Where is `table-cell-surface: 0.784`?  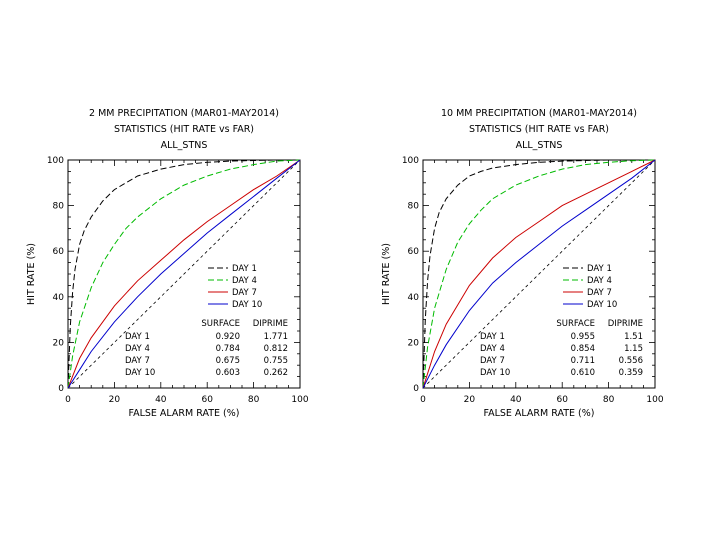
table-cell-surface: 0.784 is located at coordinates (228, 349).